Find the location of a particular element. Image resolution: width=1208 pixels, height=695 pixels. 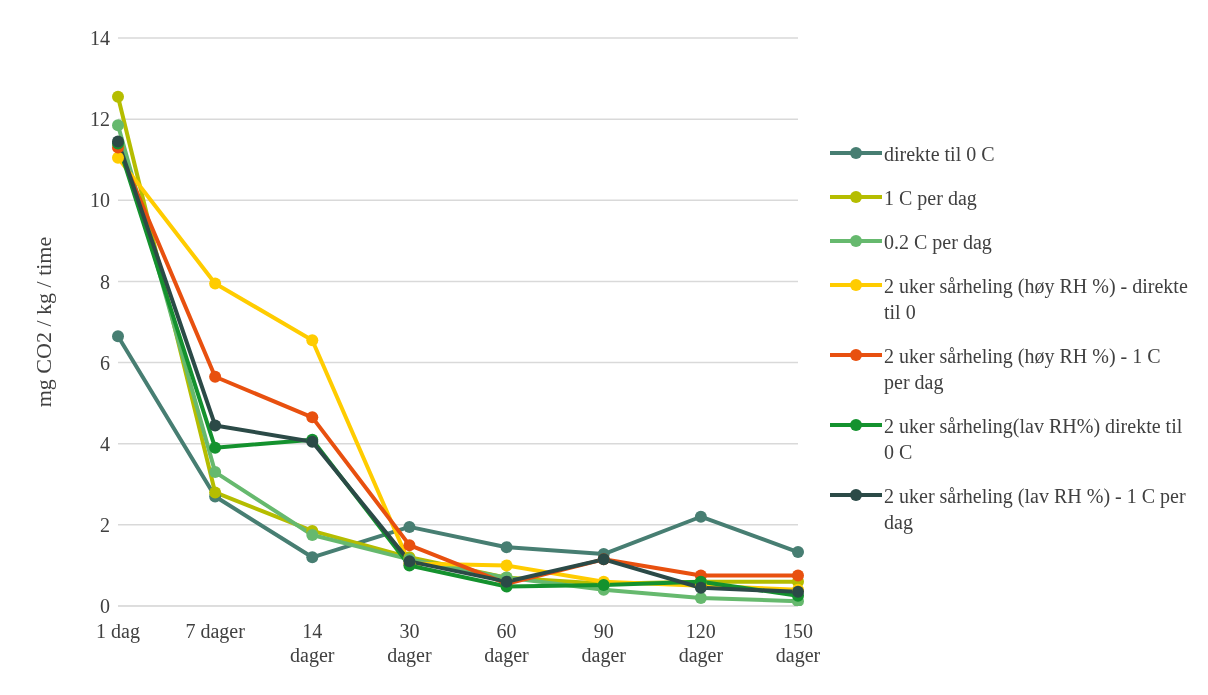

x-tick-label: 30 dager is located at coordinates (409, 643).